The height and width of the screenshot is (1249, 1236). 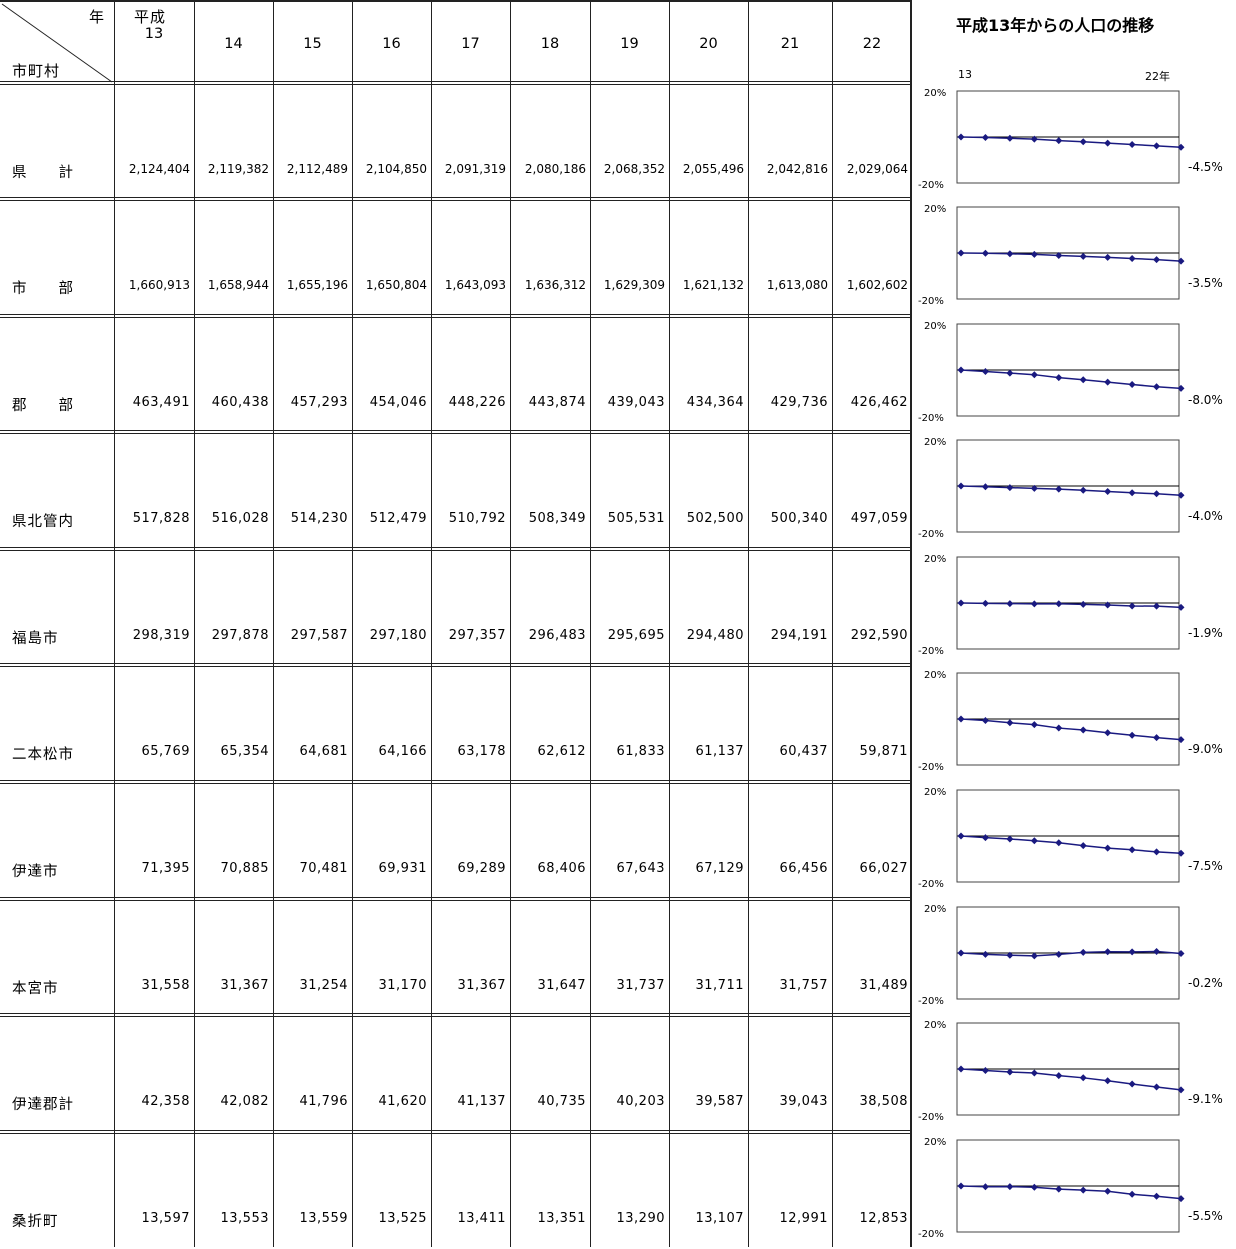 I want to click on population-cell: 2,042,816, so click(x=797, y=169).